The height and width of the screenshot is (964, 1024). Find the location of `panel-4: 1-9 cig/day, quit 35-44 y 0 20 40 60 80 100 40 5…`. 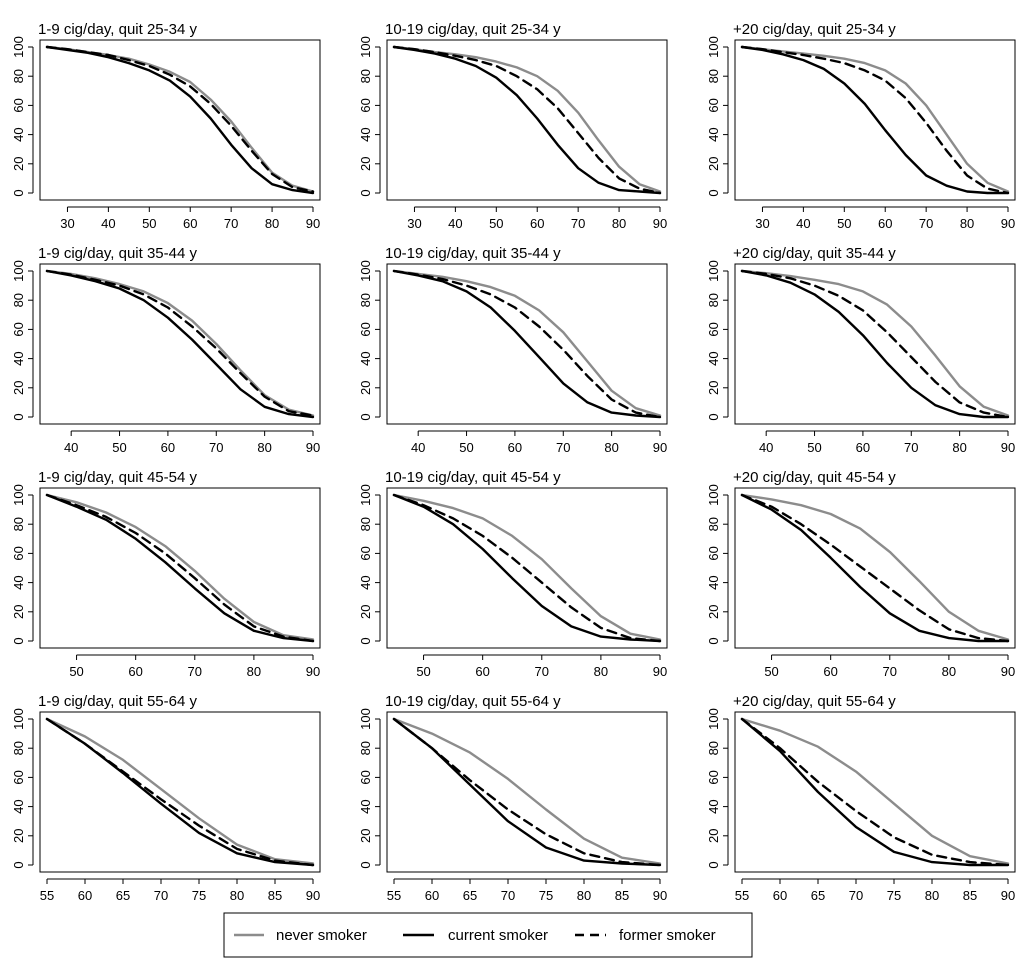

panel-4: 1-9 cig/day, quit 35-44 y 0 20 40 60 80 100 40 5… is located at coordinates (166, 350).